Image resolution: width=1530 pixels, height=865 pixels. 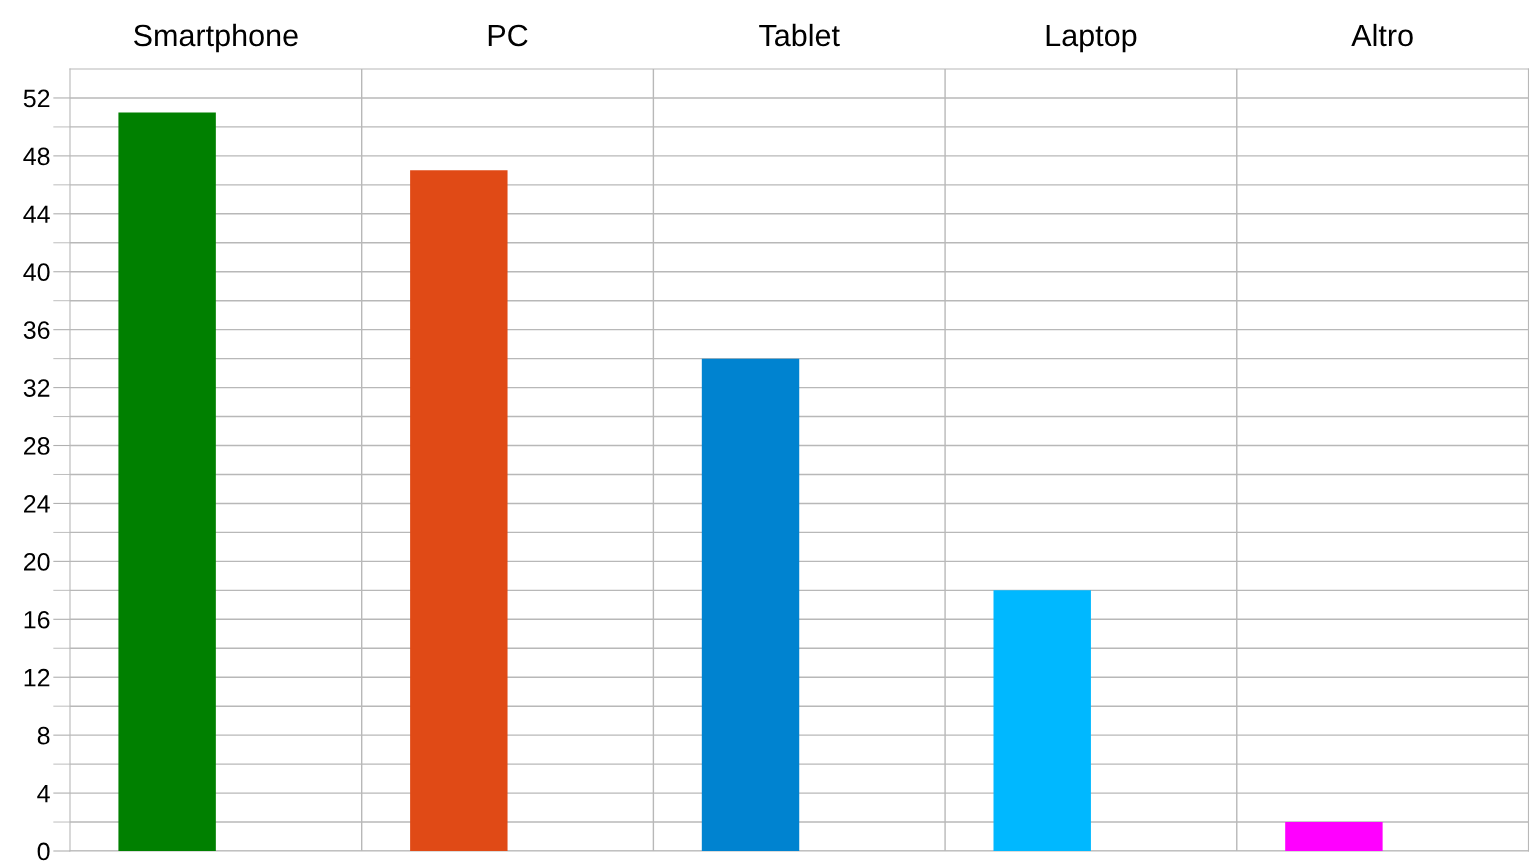 I want to click on y-tick-label: 28, so click(x=37, y=446).